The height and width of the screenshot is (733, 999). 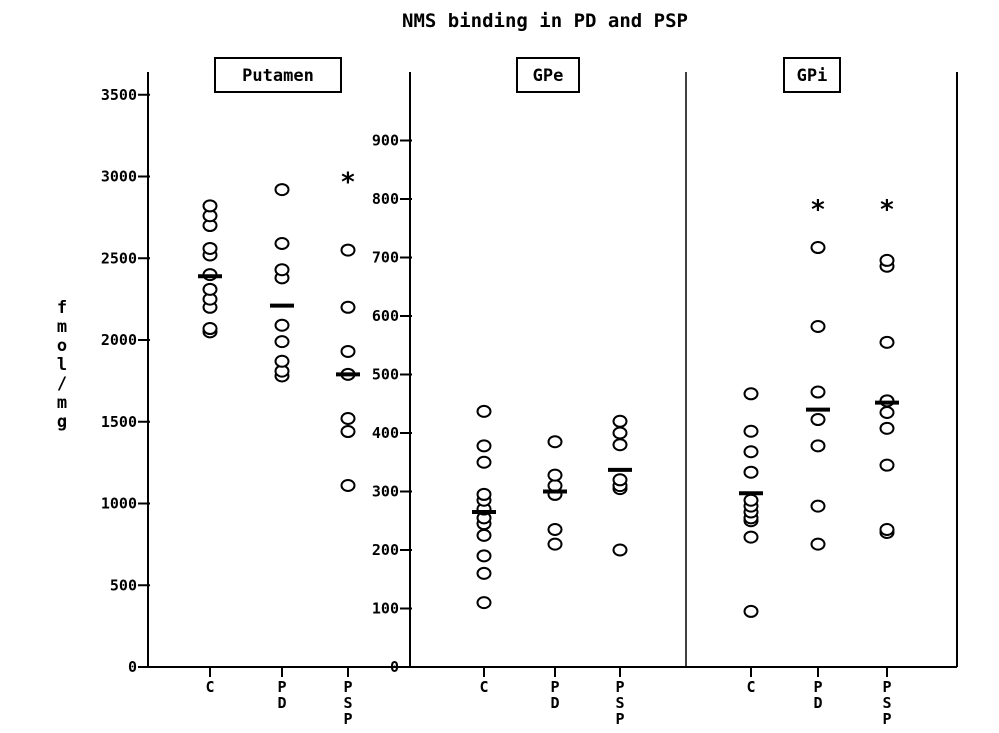 I want to click on y-tick-label: 600, so click(x=385, y=316).